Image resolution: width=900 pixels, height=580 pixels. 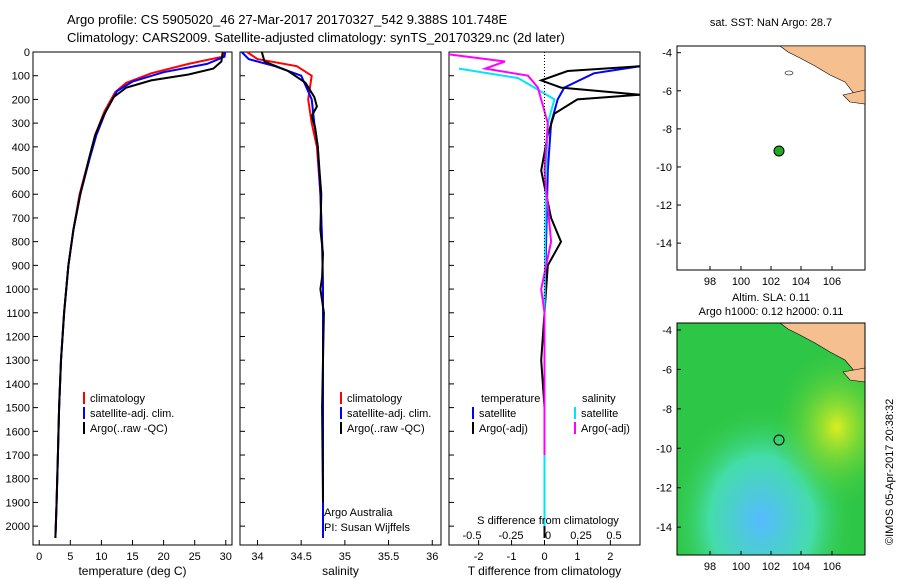 I want to click on depth-tick-label: 1400, so click(x=18, y=385).